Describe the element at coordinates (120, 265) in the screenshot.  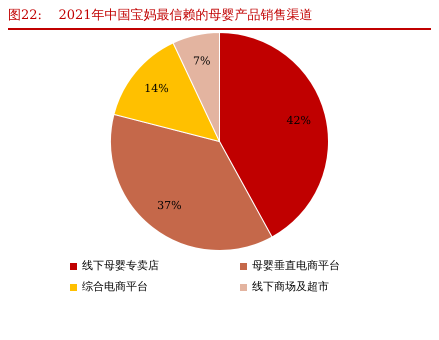
I see `legend-label: 线下母婴专卖店` at that location.